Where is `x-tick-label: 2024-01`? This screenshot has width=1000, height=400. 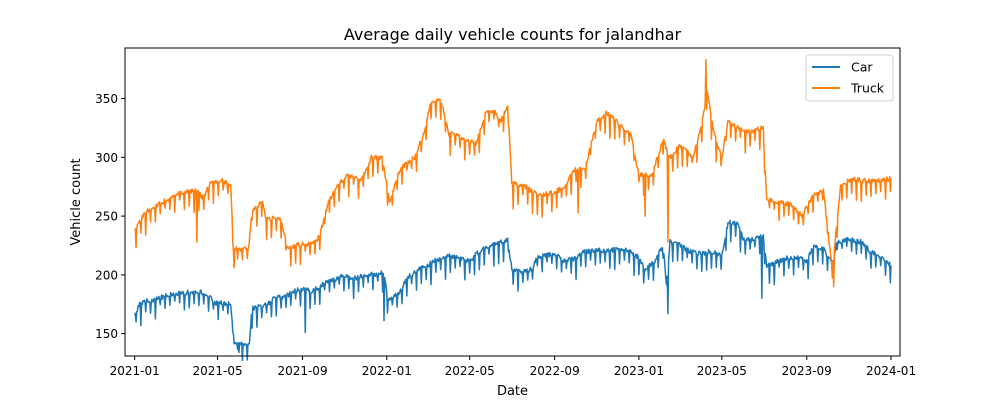 x-tick-label: 2024-01 is located at coordinates (891, 371).